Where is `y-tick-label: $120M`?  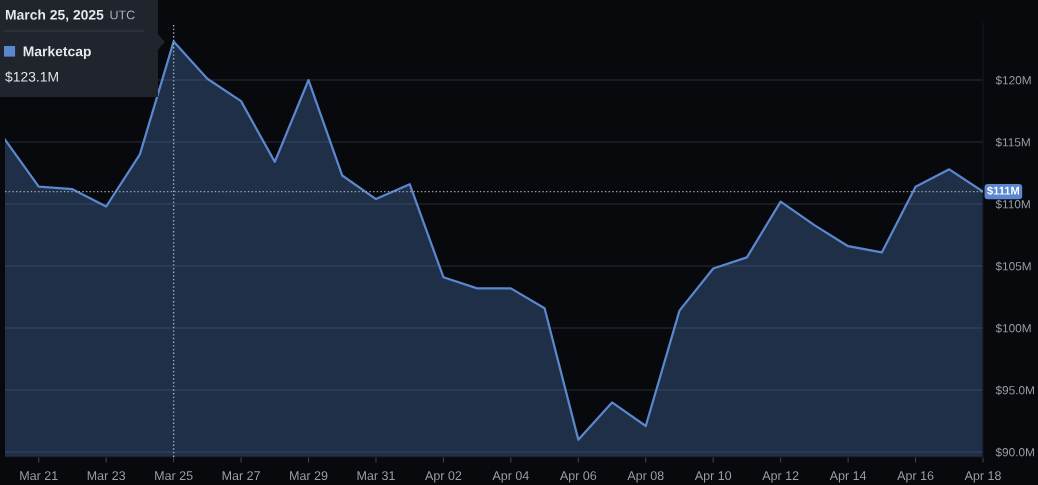 y-tick-label: $120M is located at coordinates (1013, 80).